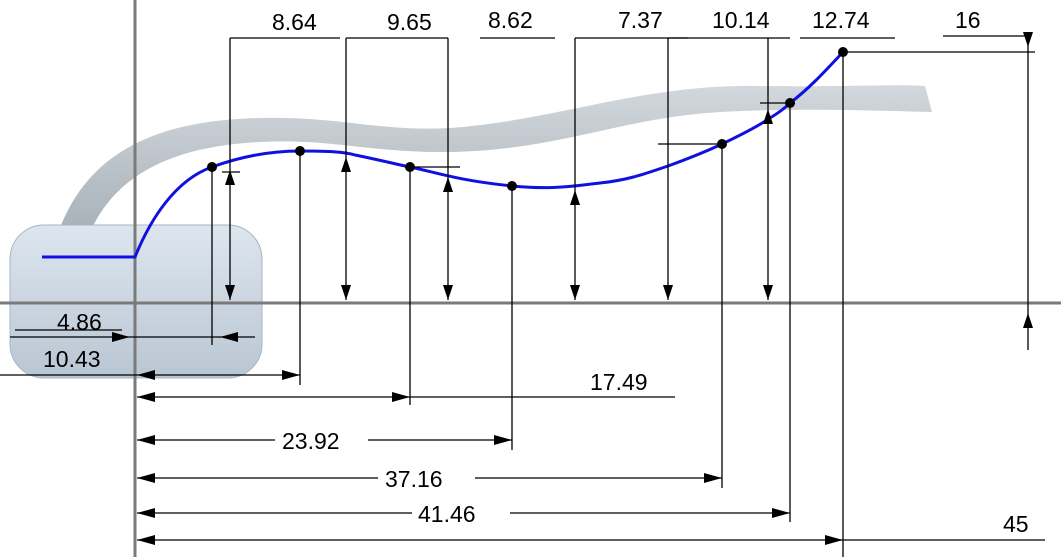 This screenshot has height=557, width=1061. What do you see at coordinates (1016, 524) in the screenshot?
I see `dim-label: 45` at bounding box center [1016, 524].